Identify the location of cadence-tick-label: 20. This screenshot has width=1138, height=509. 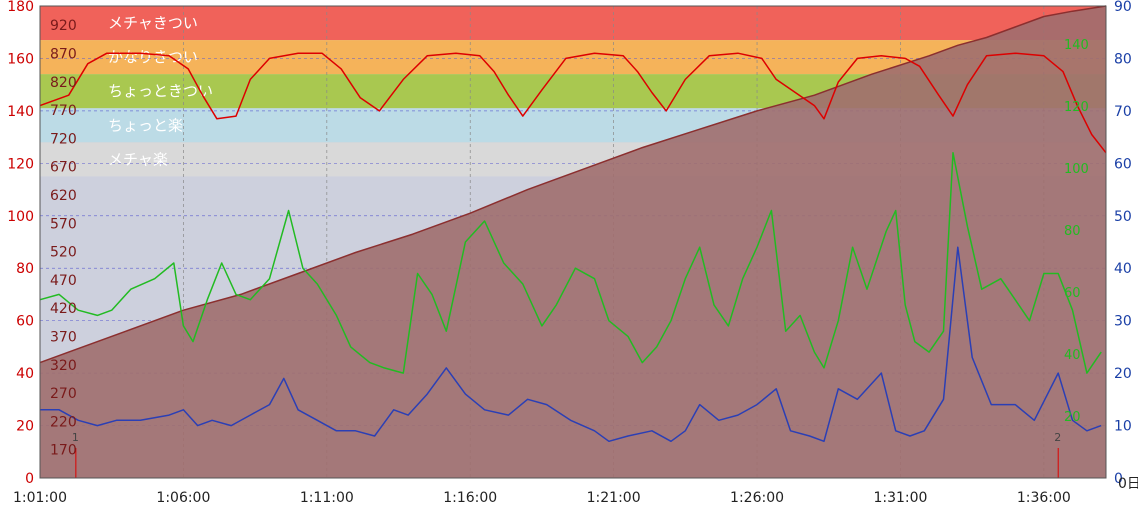
(1072, 417).